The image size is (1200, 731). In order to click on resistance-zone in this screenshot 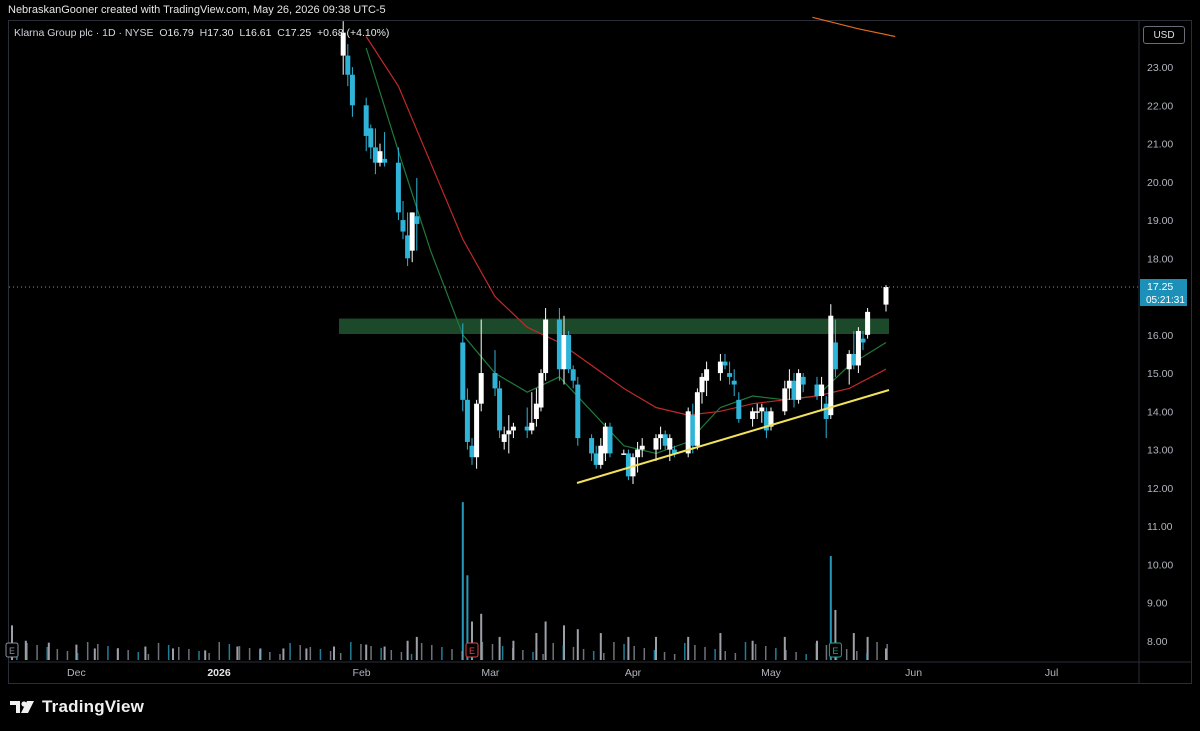, I will do `click(614, 326)`.